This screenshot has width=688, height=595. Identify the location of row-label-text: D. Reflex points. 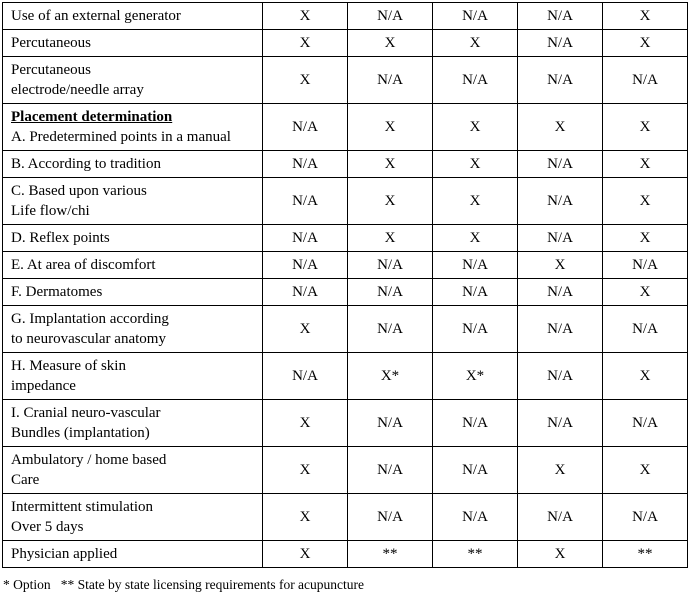
(60, 238).